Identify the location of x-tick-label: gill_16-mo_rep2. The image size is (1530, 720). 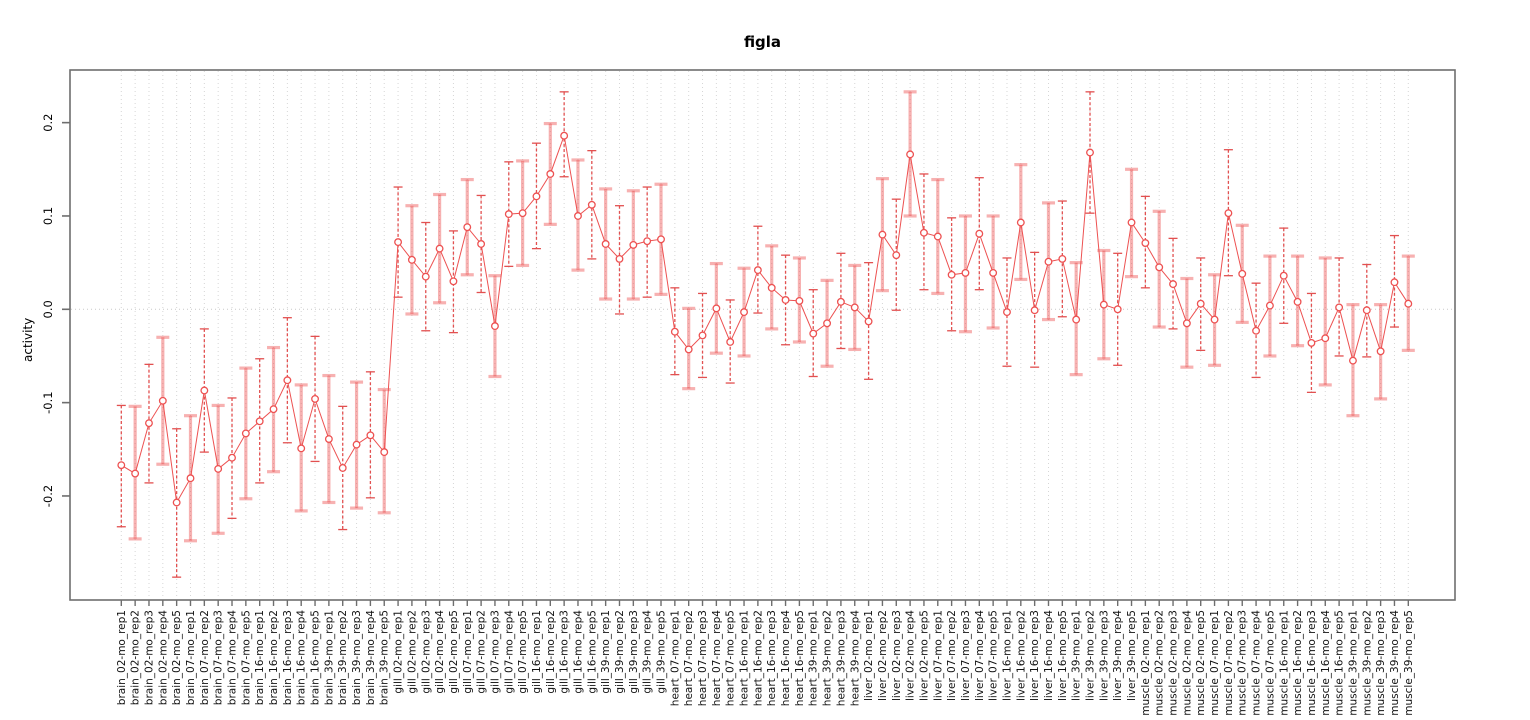
(551, 652).